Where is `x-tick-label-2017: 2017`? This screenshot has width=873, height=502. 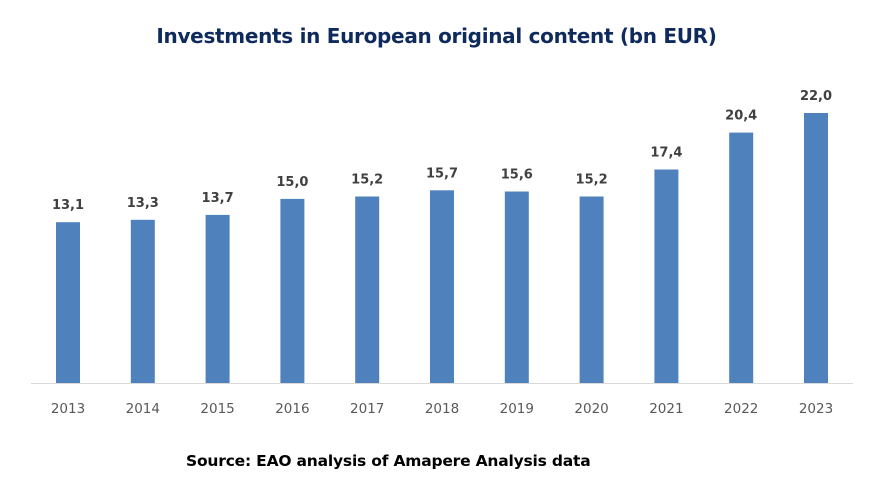
x-tick-label-2017: 2017 is located at coordinates (367, 409).